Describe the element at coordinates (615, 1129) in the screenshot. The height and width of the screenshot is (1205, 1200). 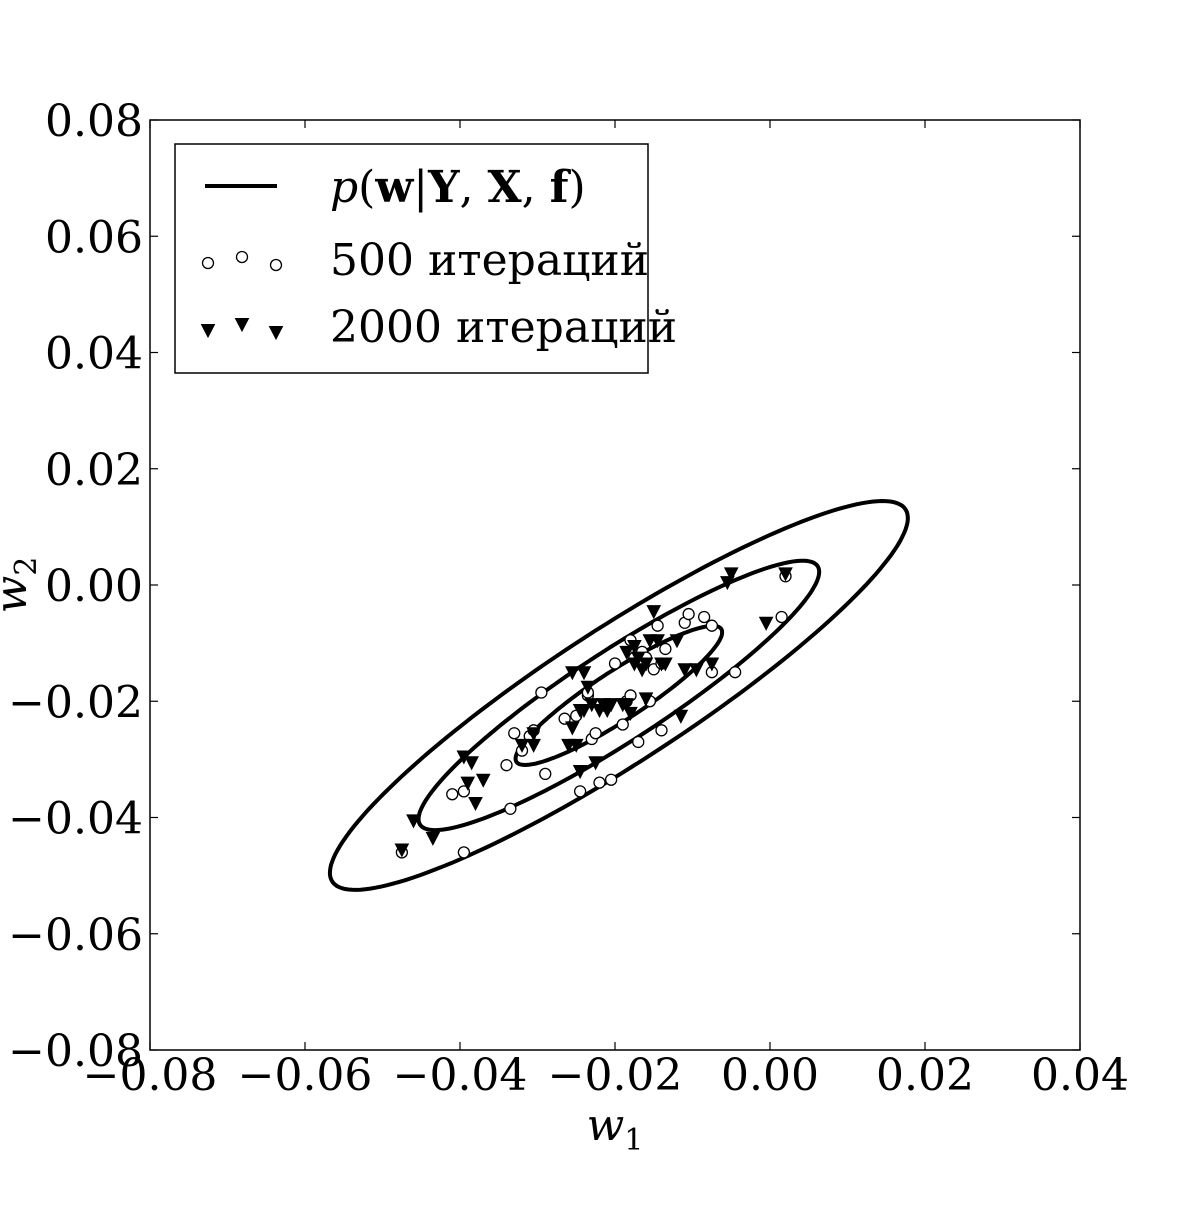
I see `x-axis-label: w1` at that location.